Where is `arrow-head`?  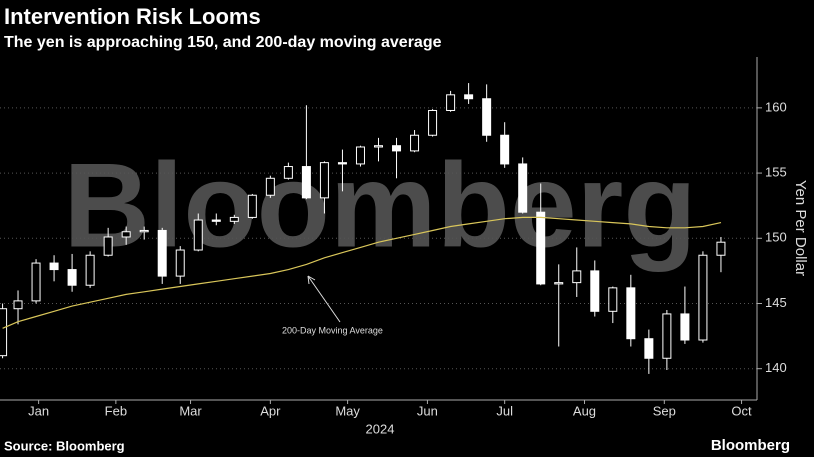 arrow-head is located at coordinates (311, 280).